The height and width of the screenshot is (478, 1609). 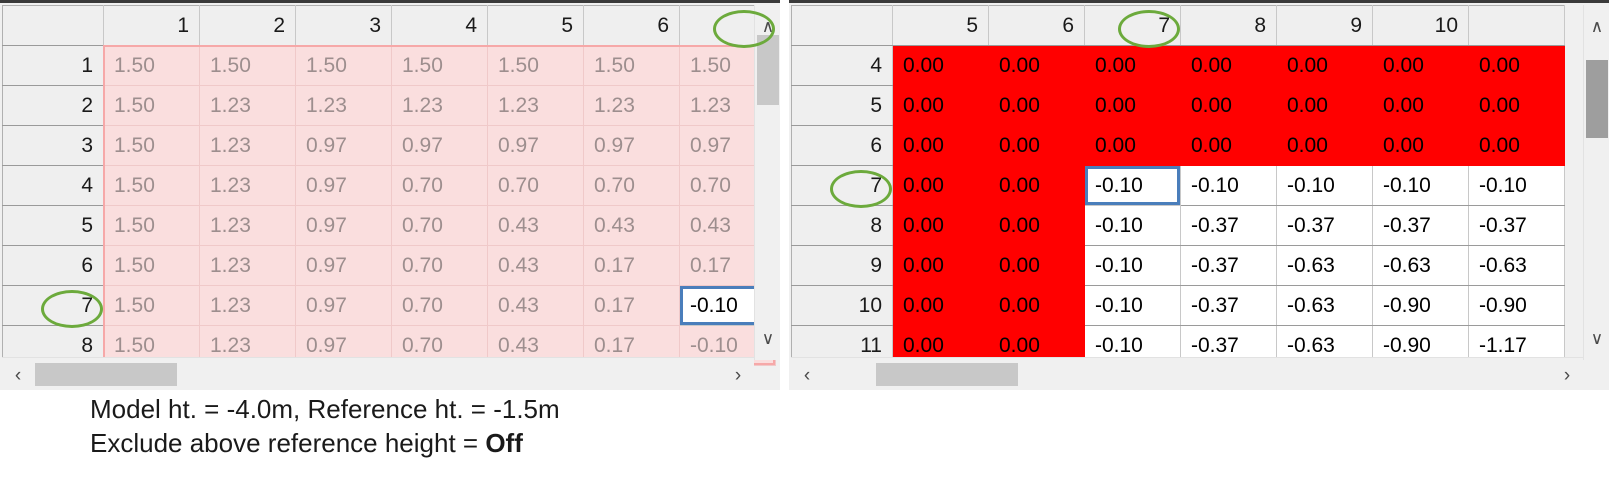 I want to click on horizontal-scroll-thumb, so click(x=947, y=374).